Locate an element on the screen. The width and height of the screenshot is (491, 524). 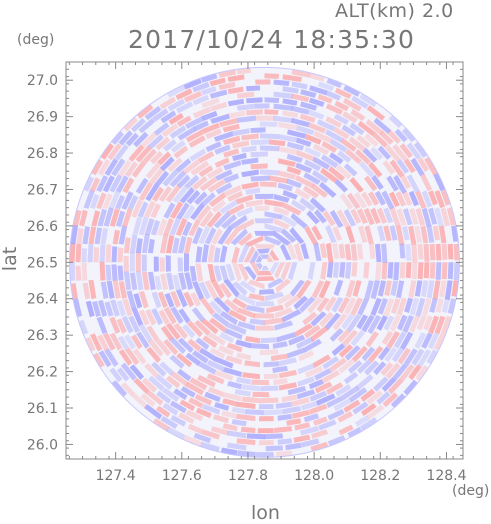
lat-unit-label: (deg) is located at coordinates (36, 40).